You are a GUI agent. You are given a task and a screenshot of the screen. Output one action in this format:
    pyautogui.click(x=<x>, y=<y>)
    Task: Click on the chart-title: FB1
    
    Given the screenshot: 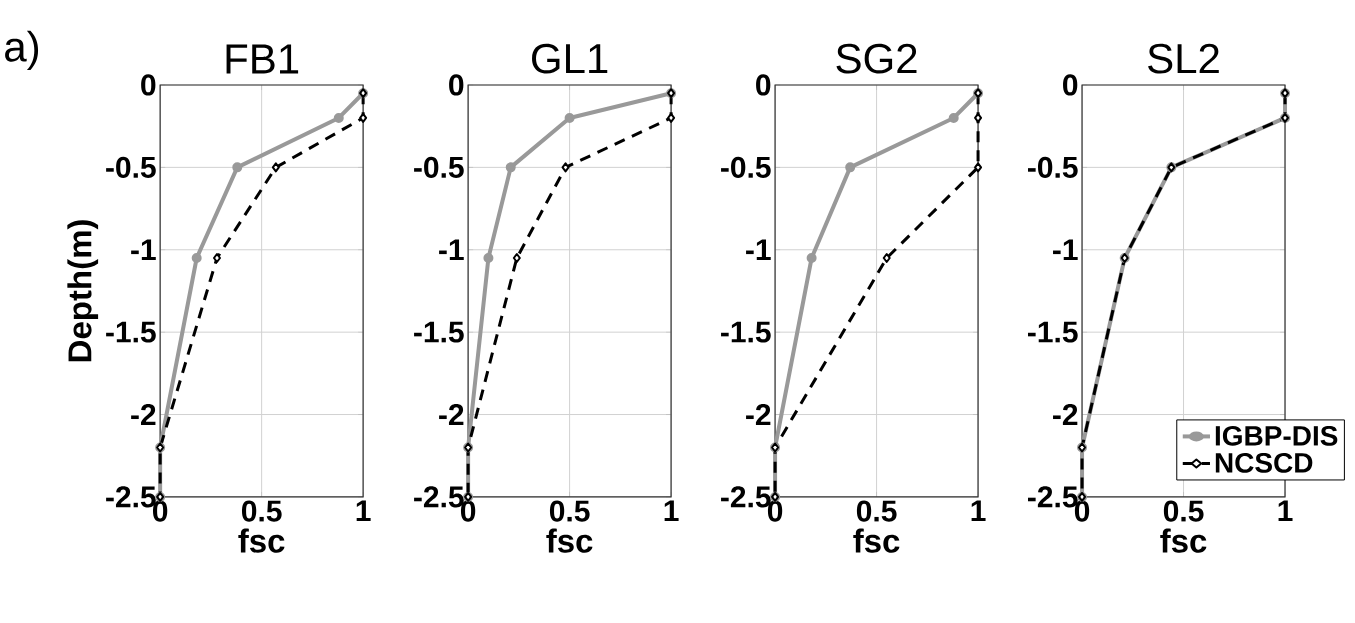 What is the action you would take?
    pyautogui.click(x=262, y=59)
    